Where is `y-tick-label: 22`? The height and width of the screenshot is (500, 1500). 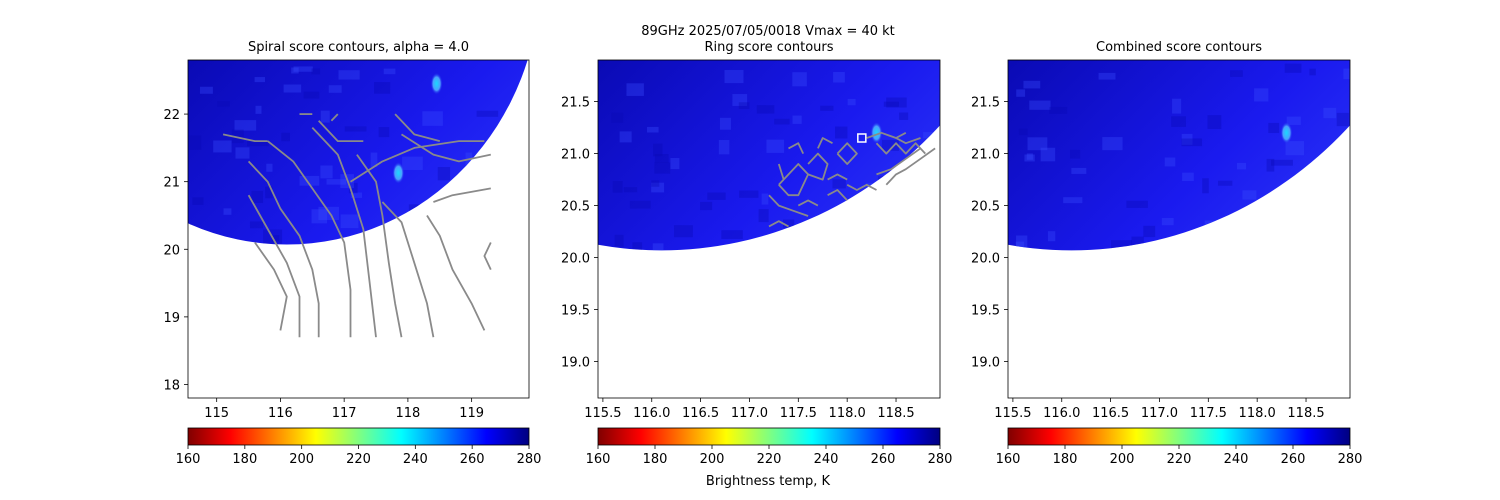 y-tick-label: 22 is located at coordinates (171, 115).